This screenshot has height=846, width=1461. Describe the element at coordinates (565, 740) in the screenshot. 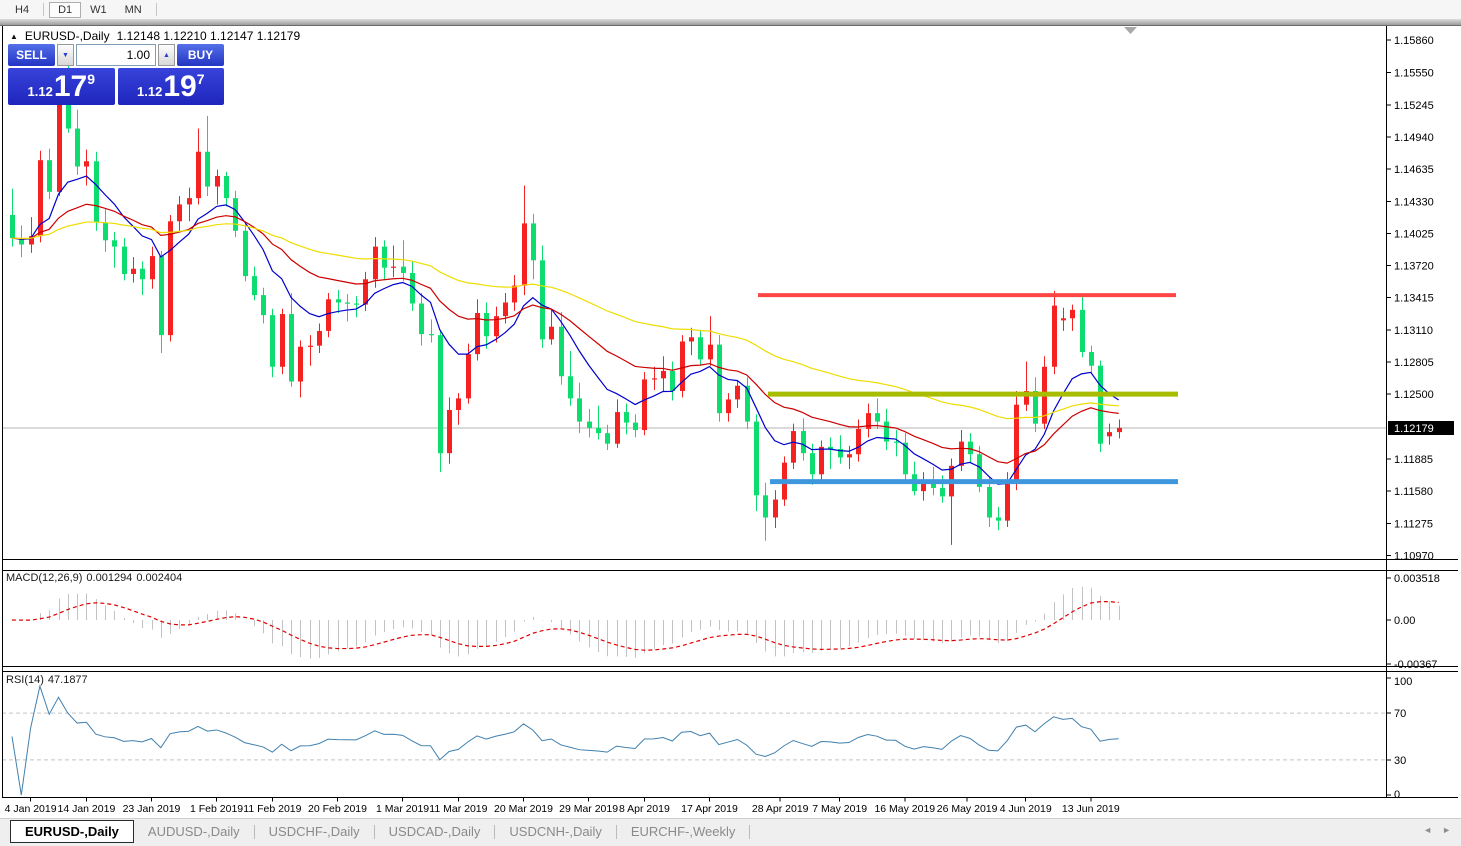

I see `rsi-line` at that location.